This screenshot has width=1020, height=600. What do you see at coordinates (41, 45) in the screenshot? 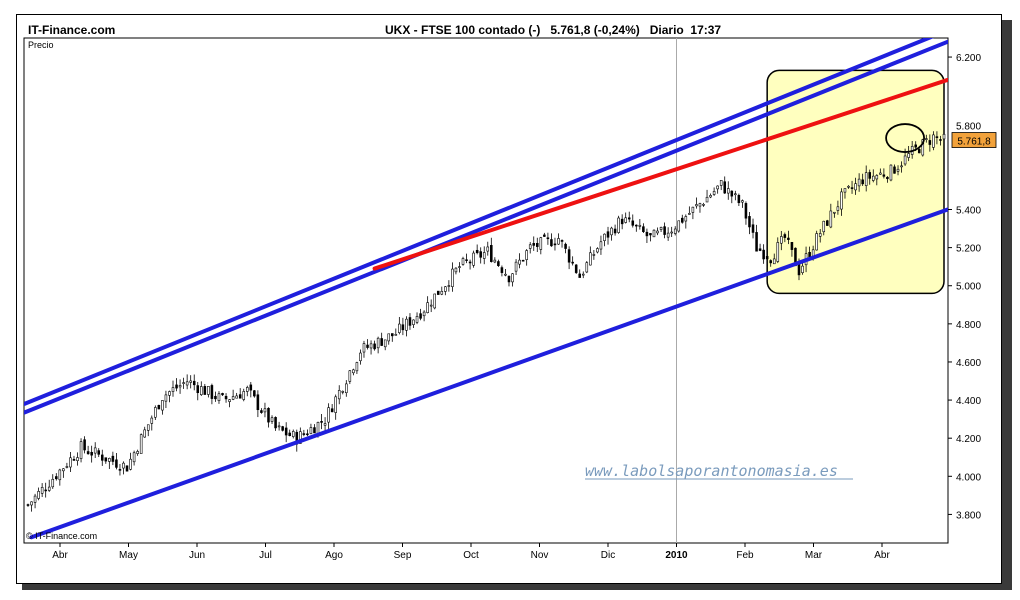
I see `panel-label: Precio` at bounding box center [41, 45].